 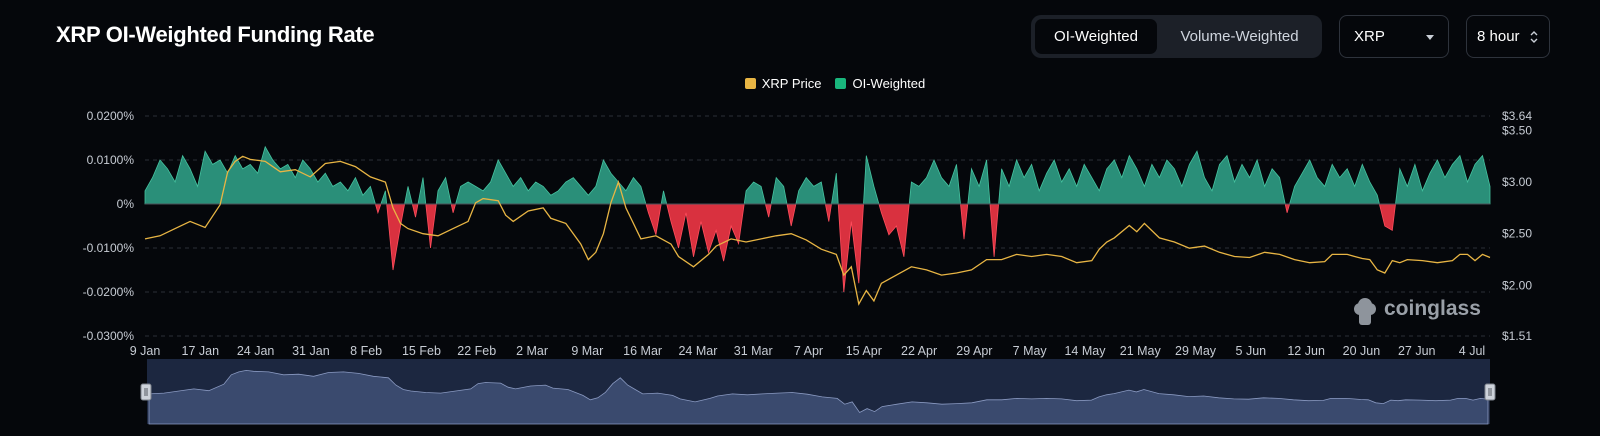 I want to click on coin-select-value: XRP, so click(x=1369, y=36).